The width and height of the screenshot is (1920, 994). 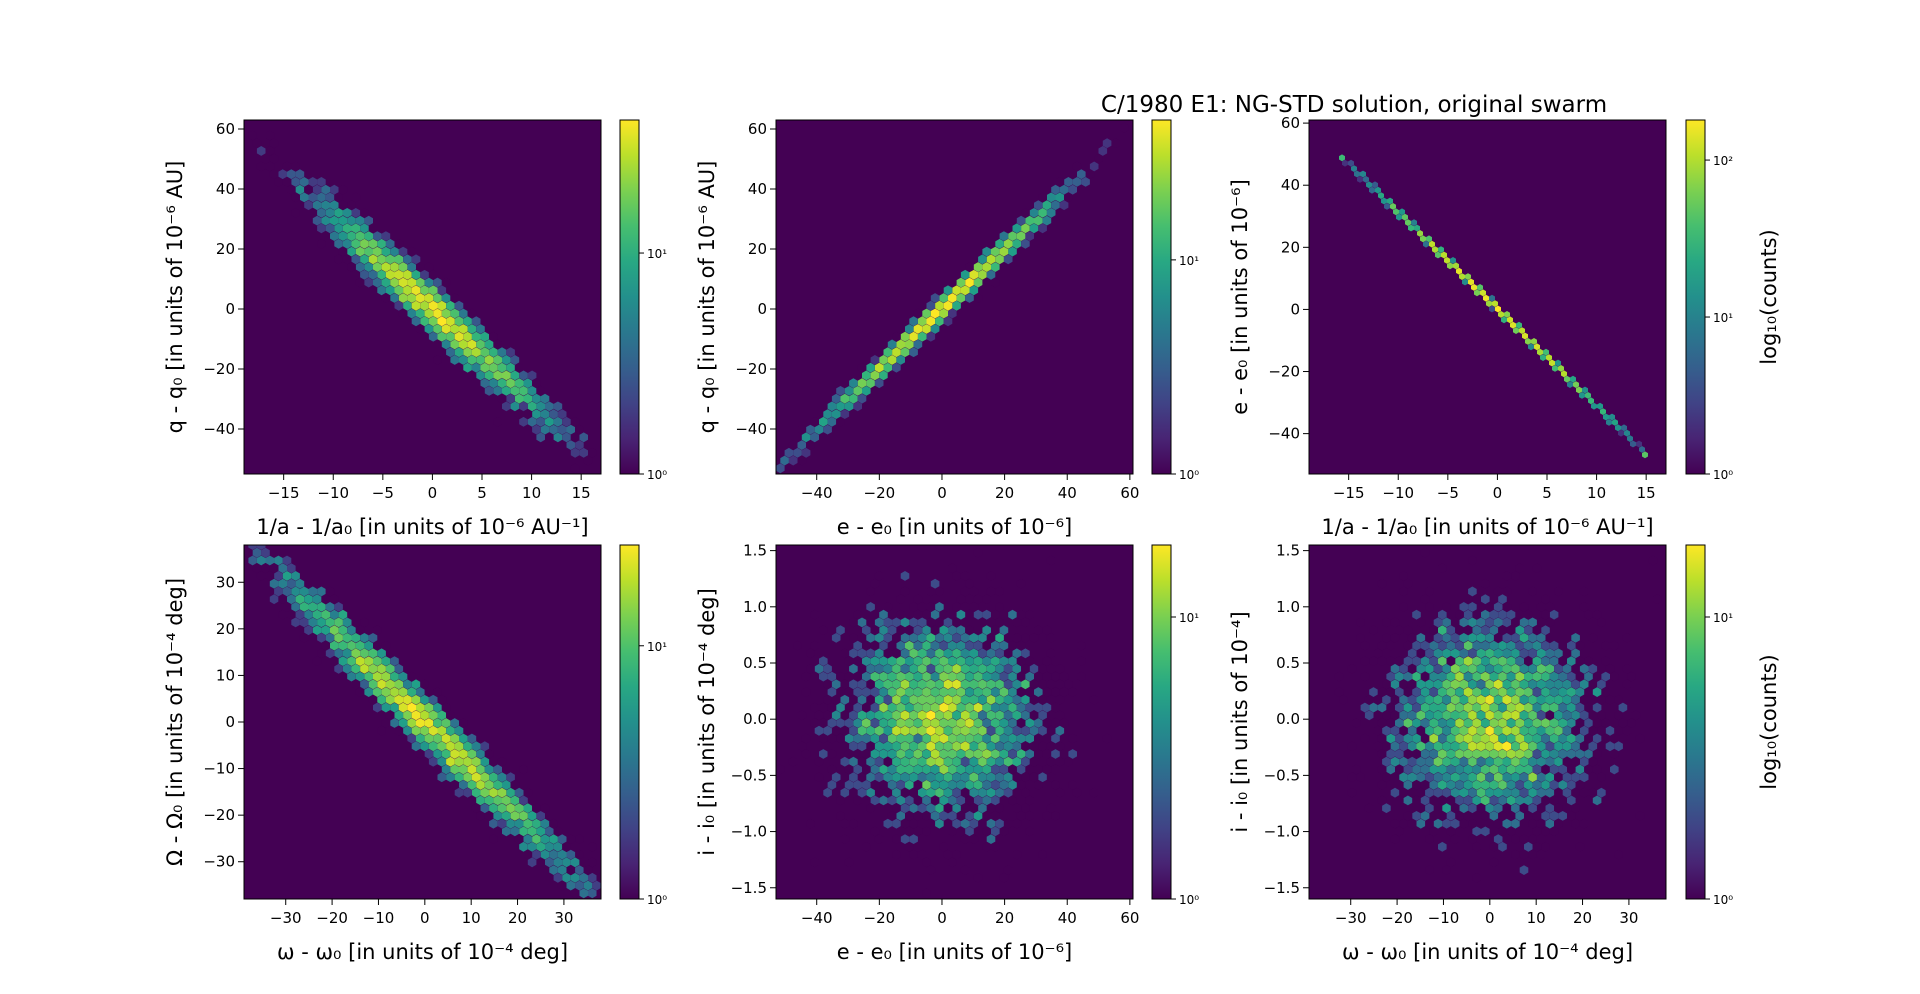 What do you see at coordinates (1189, 900) in the screenshot?
I see `colorbar-tick-label: 10⁰` at bounding box center [1189, 900].